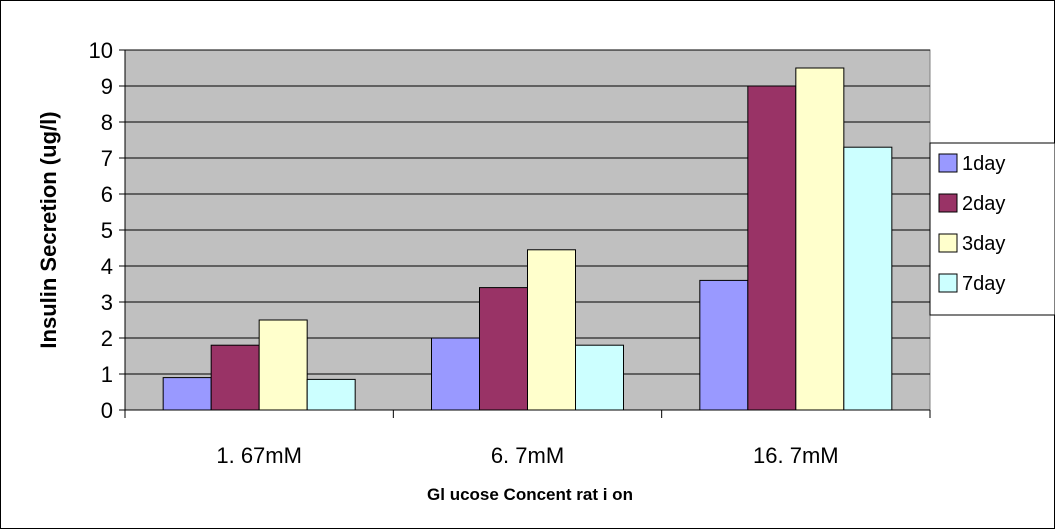 Image resolution: width=1055 pixels, height=529 pixels. Describe the element at coordinates (107, 86) in the screenshot. I see `y-tick-label: 9` at that location.